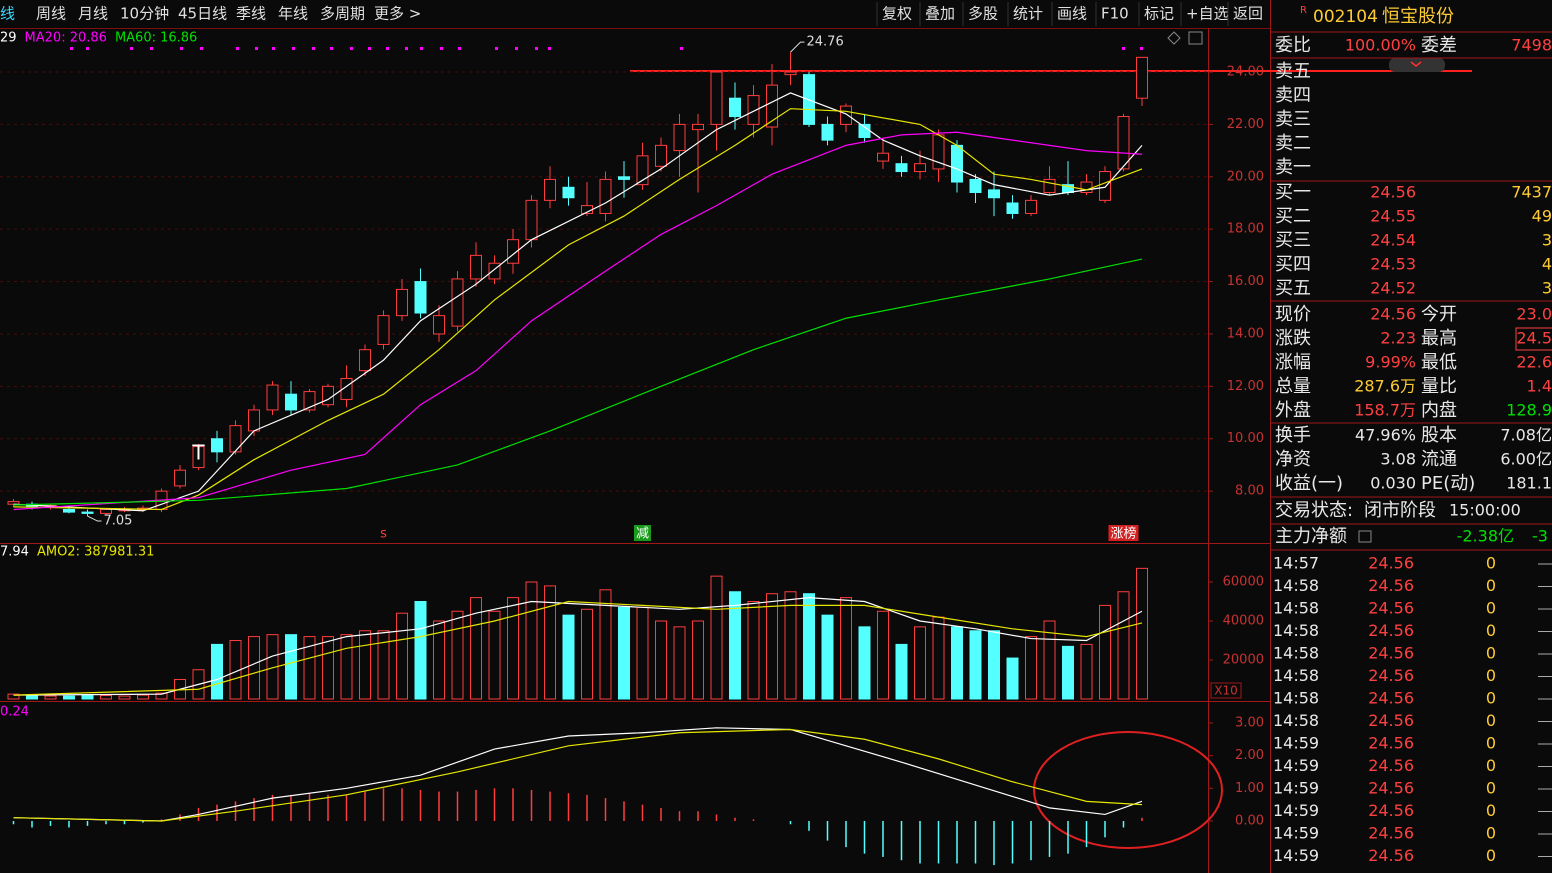 Image resolution: width=1552 pixels, height=873 pixels. What do you see at coordinates (144, 14) in the screenshot?
I see `period-tab: 10分钟` at bounding box center [144, 14].